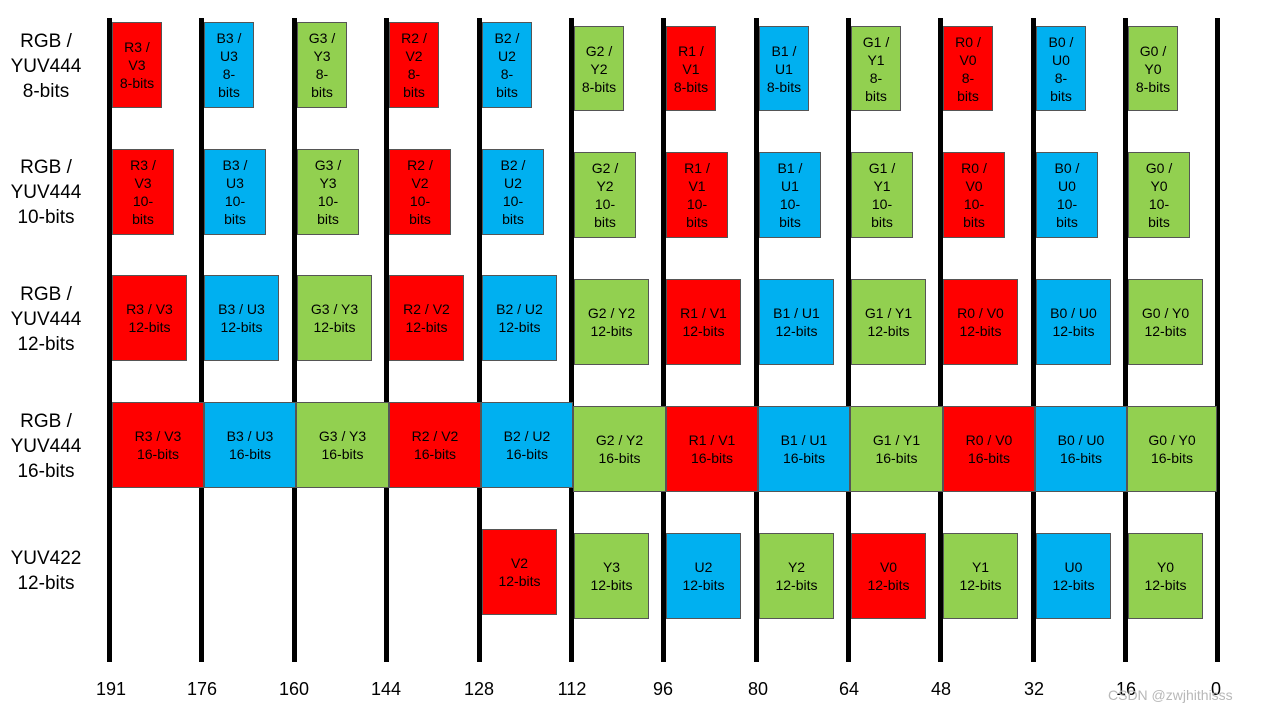 This screenshot has width=1265, height=715. What do you see at coordinates (1165, 576) in the screenshot?
I see `component-block-y0: Y0 12-bits` at bounding box center [1165, 576].